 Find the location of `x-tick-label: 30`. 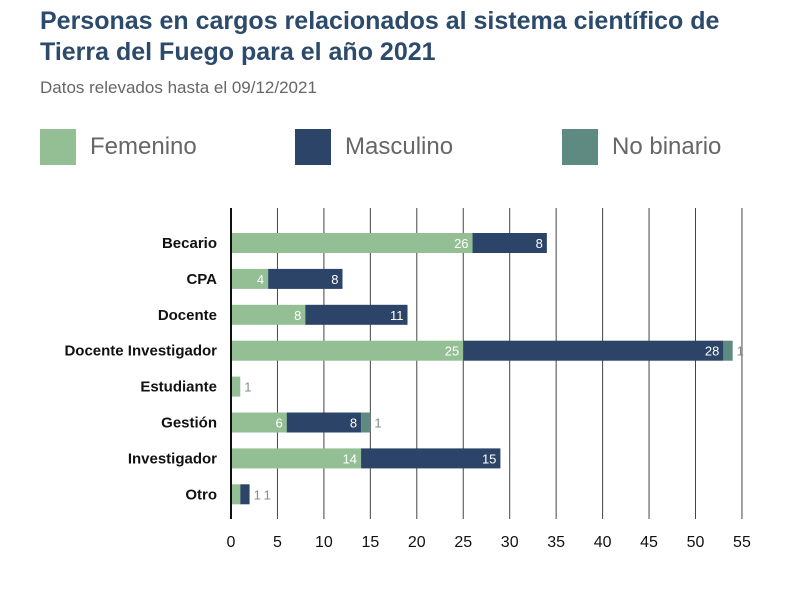

x-tick-label: 30 is located at coordinates (510, 542).